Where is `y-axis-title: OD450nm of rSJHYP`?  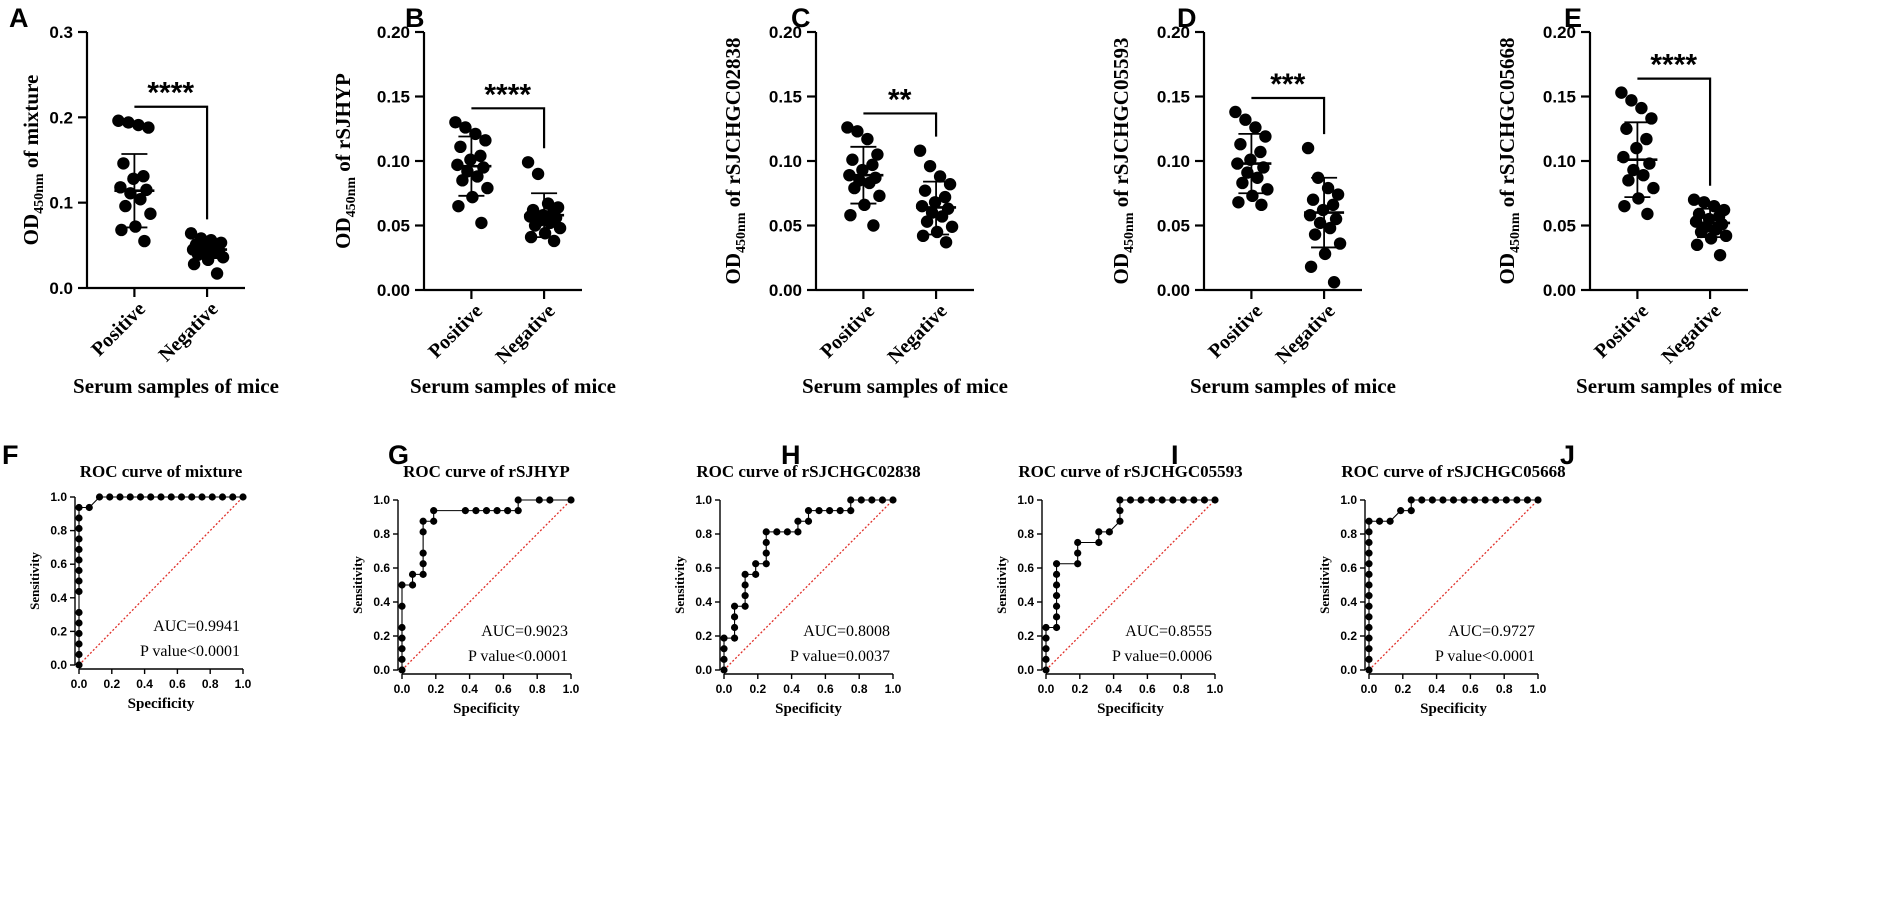 y-axis-title: OD450nm of rSJHYP is located at coordinates (345, 161).